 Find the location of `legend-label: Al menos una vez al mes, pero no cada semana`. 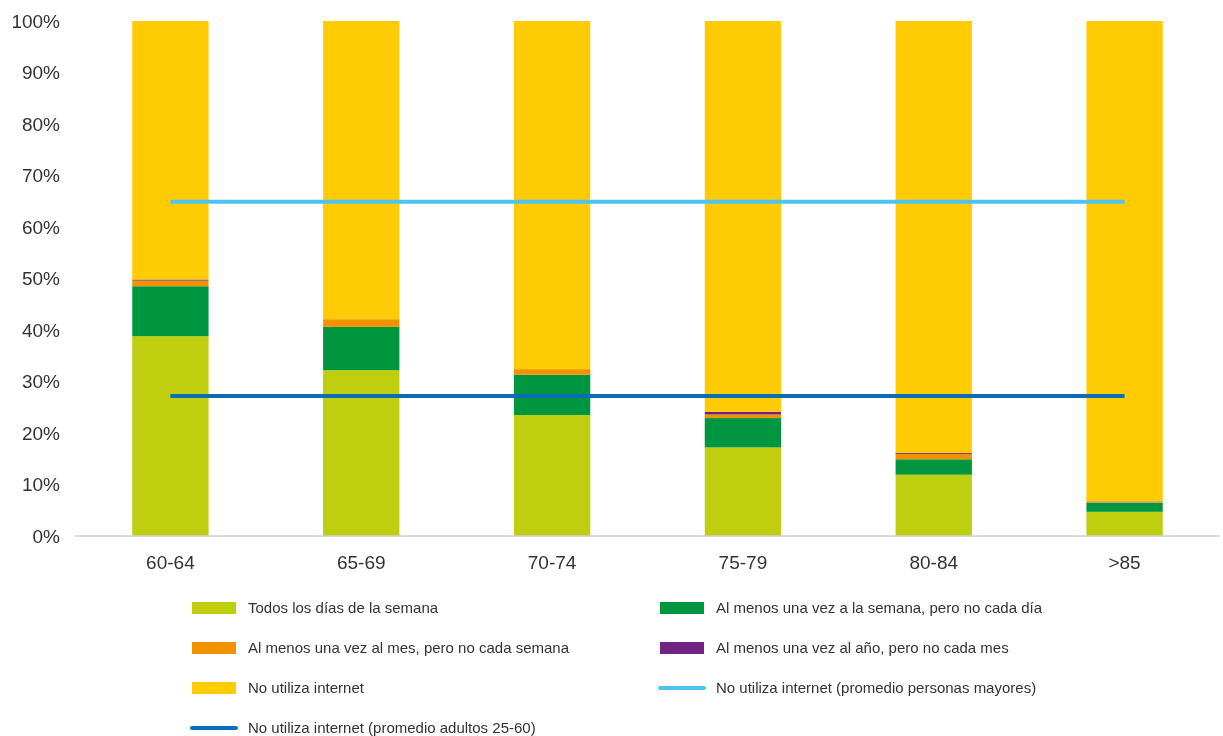

legend-label: Al menos una vez al mes, pero no cada semana is located at coordinates (409, 648).